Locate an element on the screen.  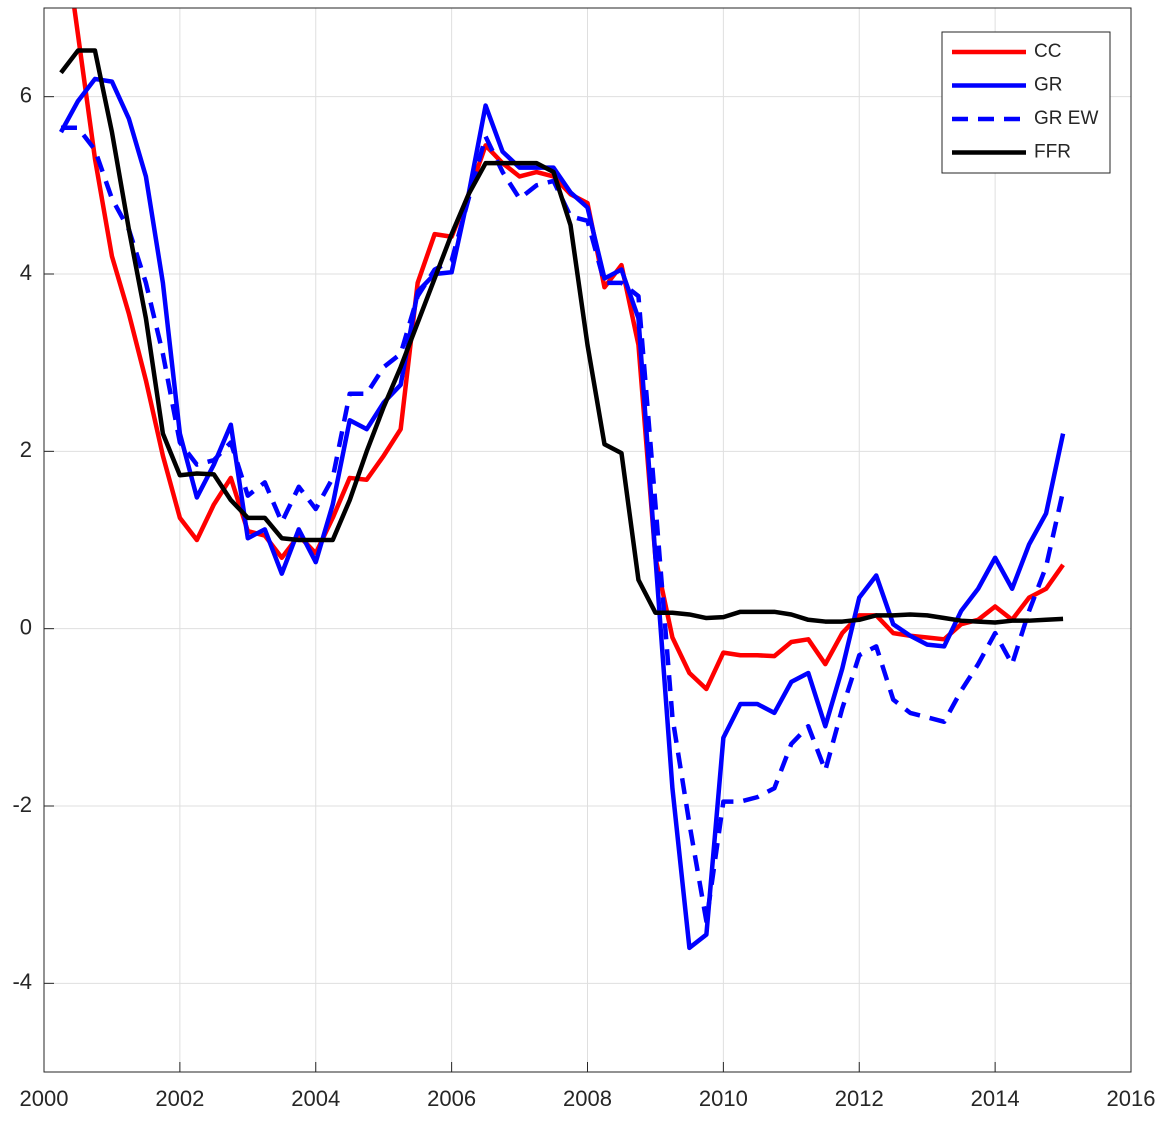
y-tick-label: -4 is located at coordinates (22, 981).